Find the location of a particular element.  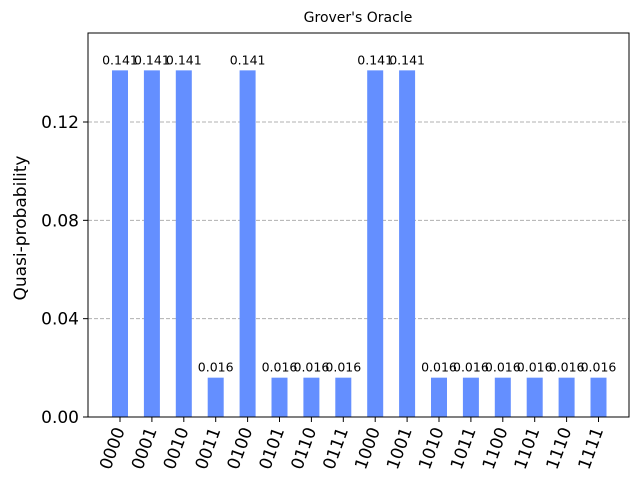

data-label-0100: 0.141 is located at coordinates (248, 59).